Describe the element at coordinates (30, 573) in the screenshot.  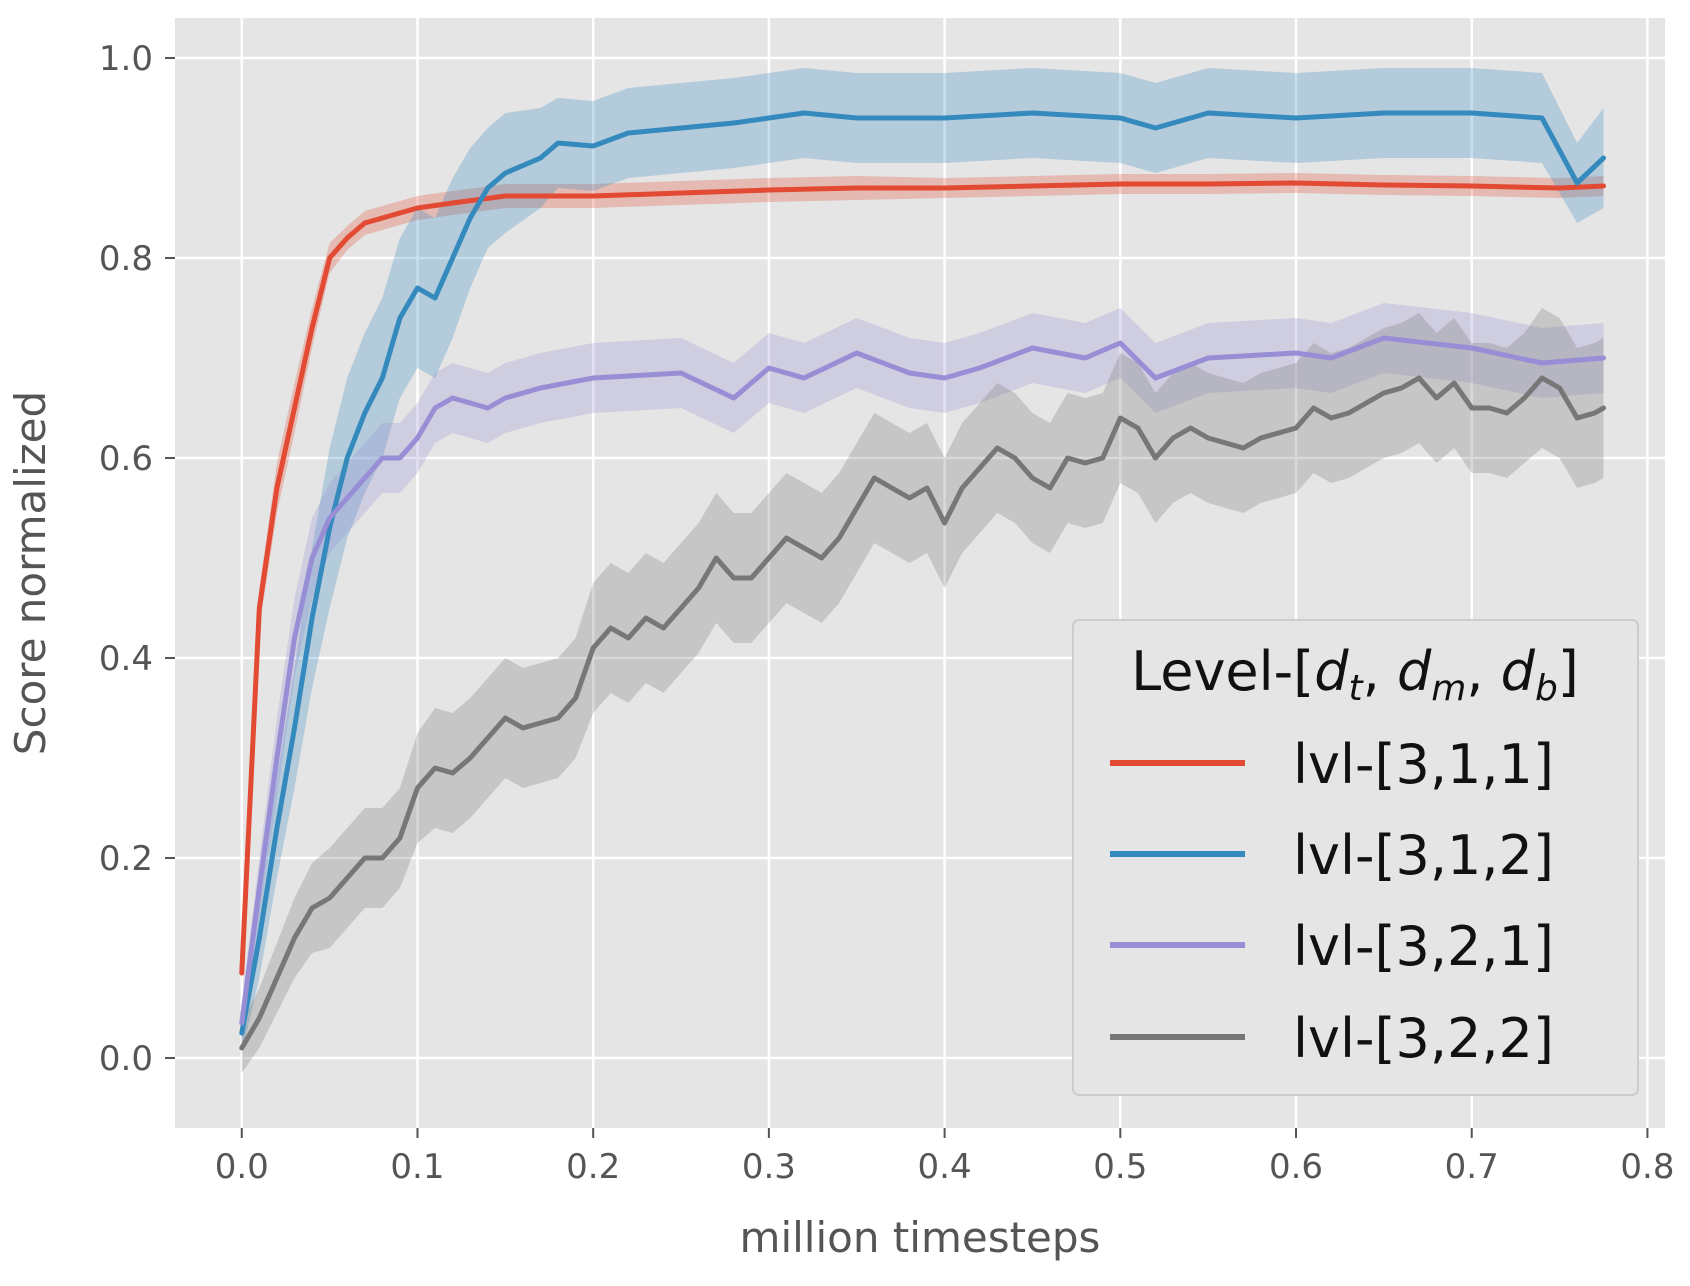
I see `y-axis-label: Score normalized` at that location.